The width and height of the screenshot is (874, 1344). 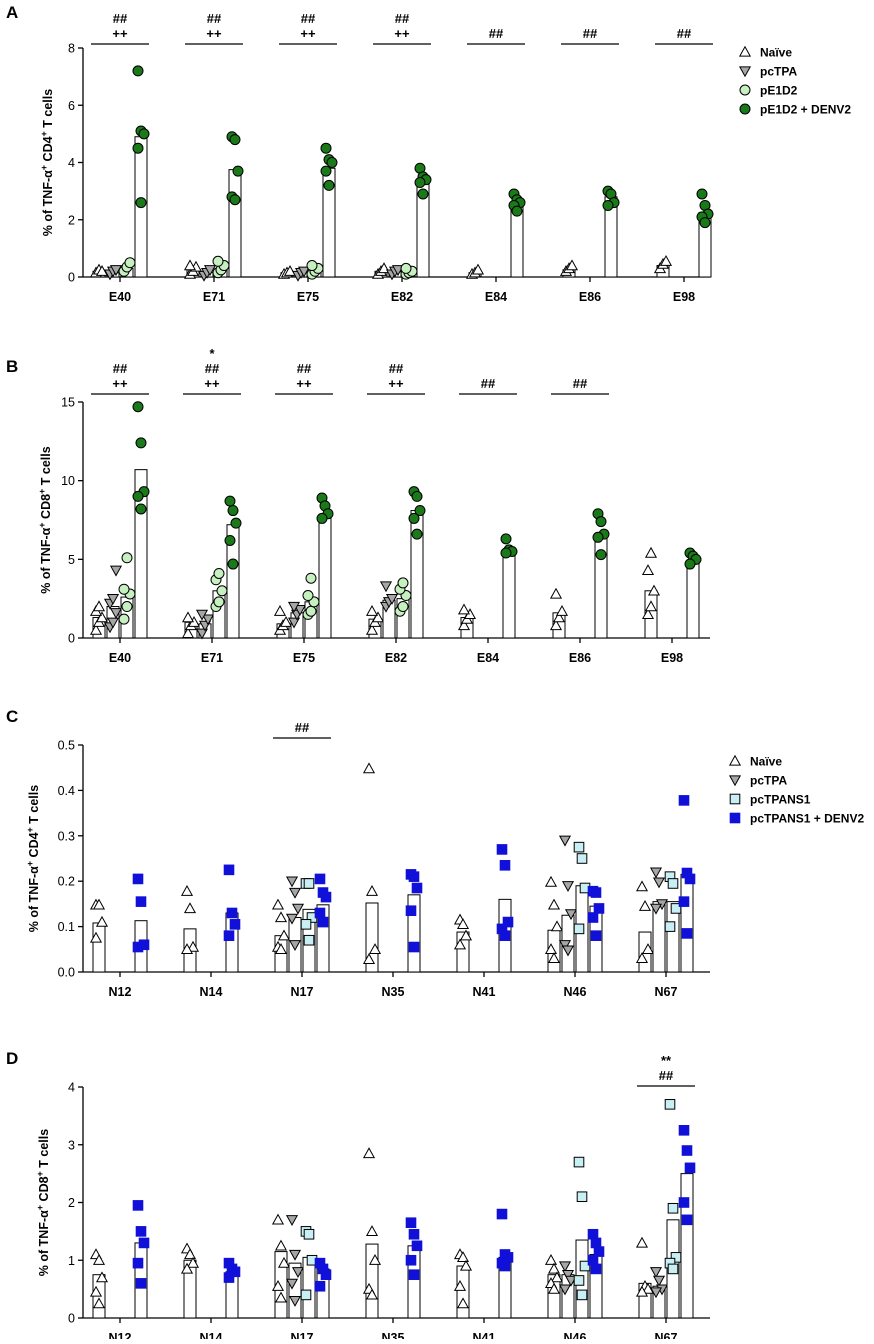 What do you see at coordinates (484, 992) in the screenshot?
I see `x-tick-label: N41` at bounding box center [484, 992].